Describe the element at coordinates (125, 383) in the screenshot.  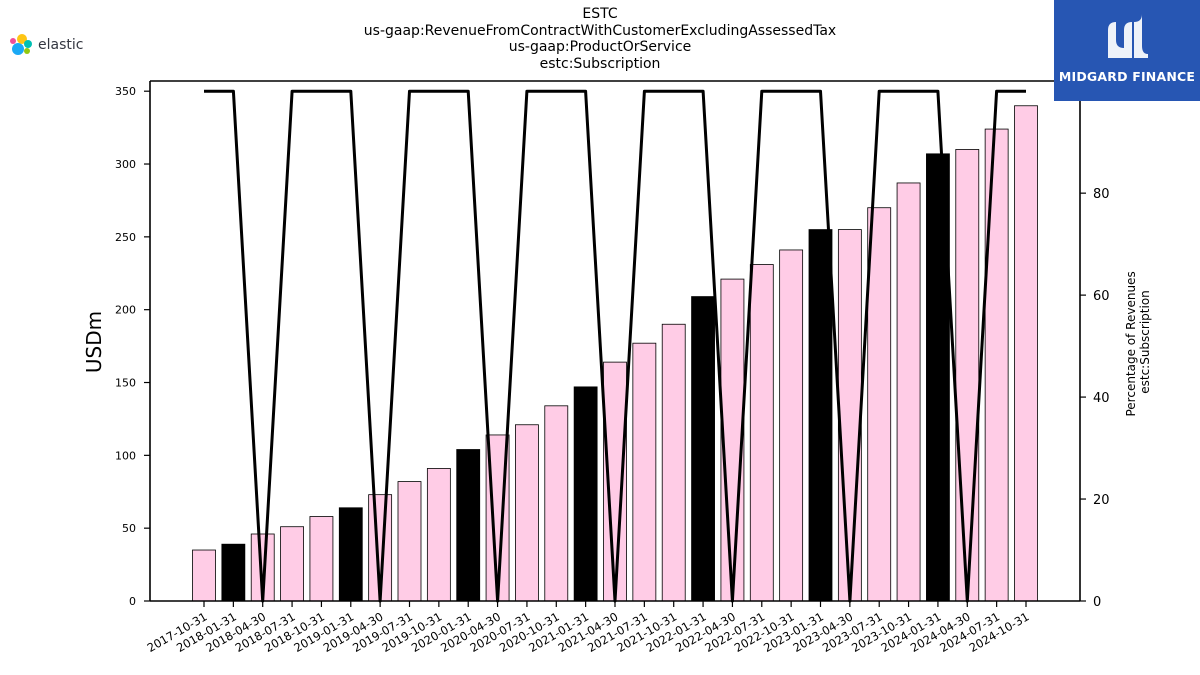
I see `y-tick-label: 150` at that location.